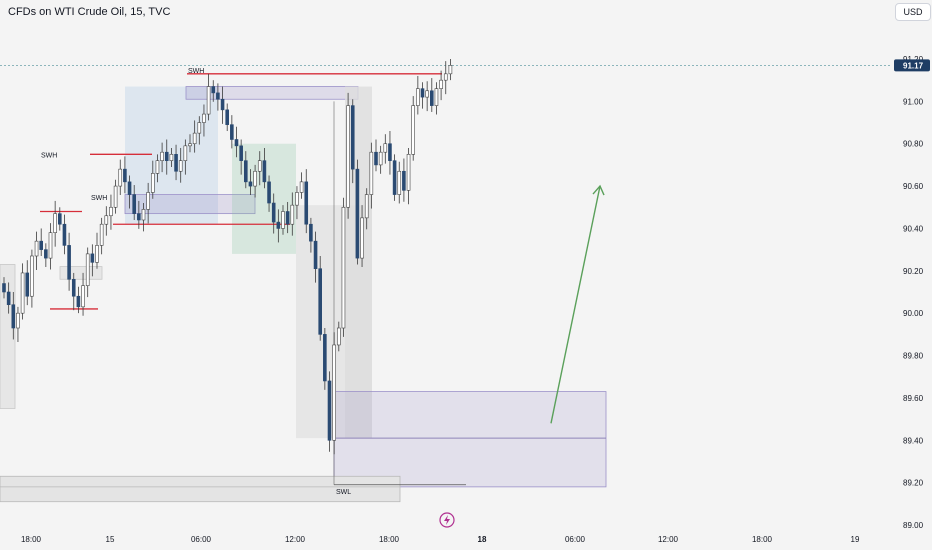 The image size is (932, 550). Describe the element at coordinates (913, 12) in the screenshot. I see `currency-button: USD` at that location.